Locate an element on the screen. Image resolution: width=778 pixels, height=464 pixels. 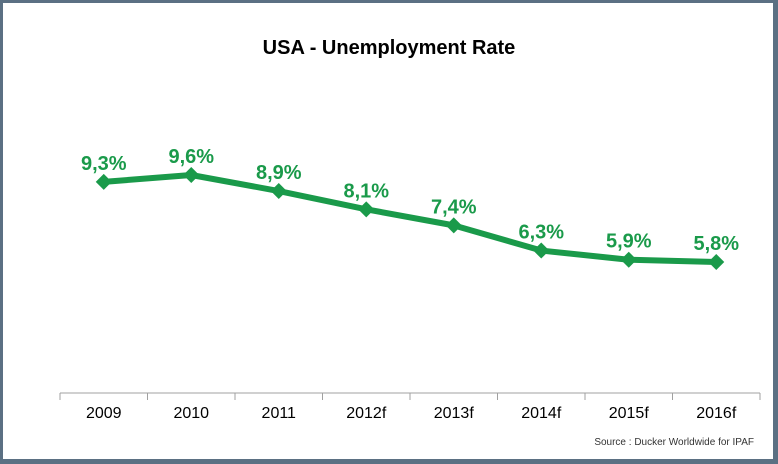
chart-title: USA - Unemployment Rate is located at coordinates (389, 48).